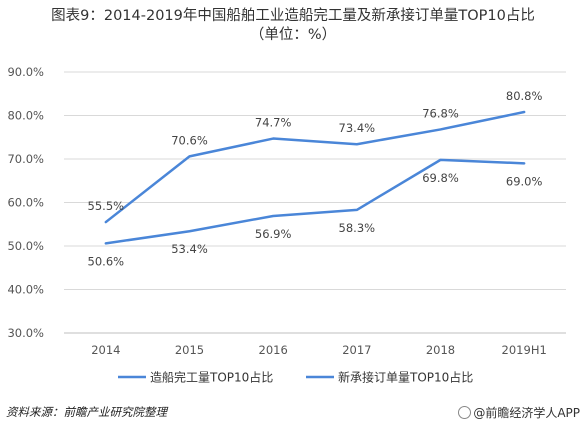  I want to click on legend-label: 新承接订单量TOP10占比, so click(405, 377).